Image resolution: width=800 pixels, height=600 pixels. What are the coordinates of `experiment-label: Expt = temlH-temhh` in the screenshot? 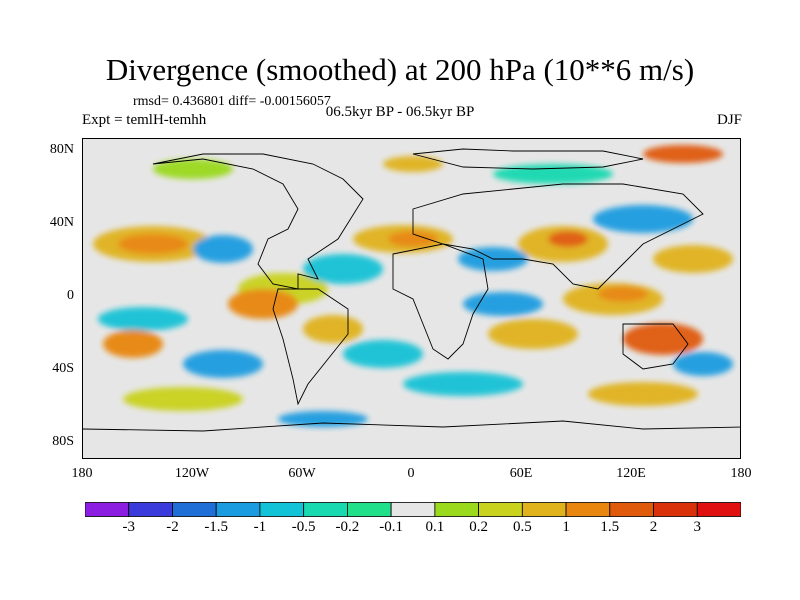 It's located at (144, 120).